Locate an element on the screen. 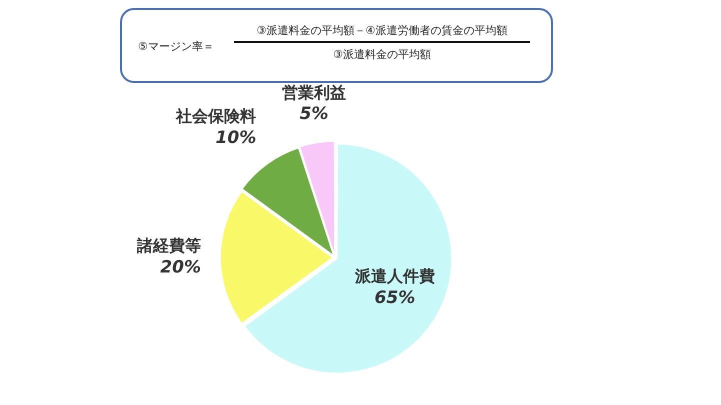 The height and width of the screenshot is (405, 721). data-label: 65% is located at coordinates (395, 298).